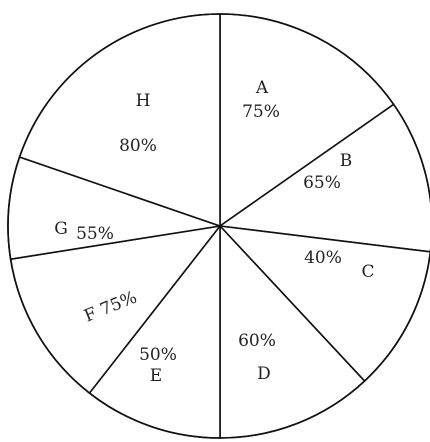  What do you see at coordinates (323, 258) in the screenshot?
I see `slice-value-c: 40%` at bounding box center [323, 258].